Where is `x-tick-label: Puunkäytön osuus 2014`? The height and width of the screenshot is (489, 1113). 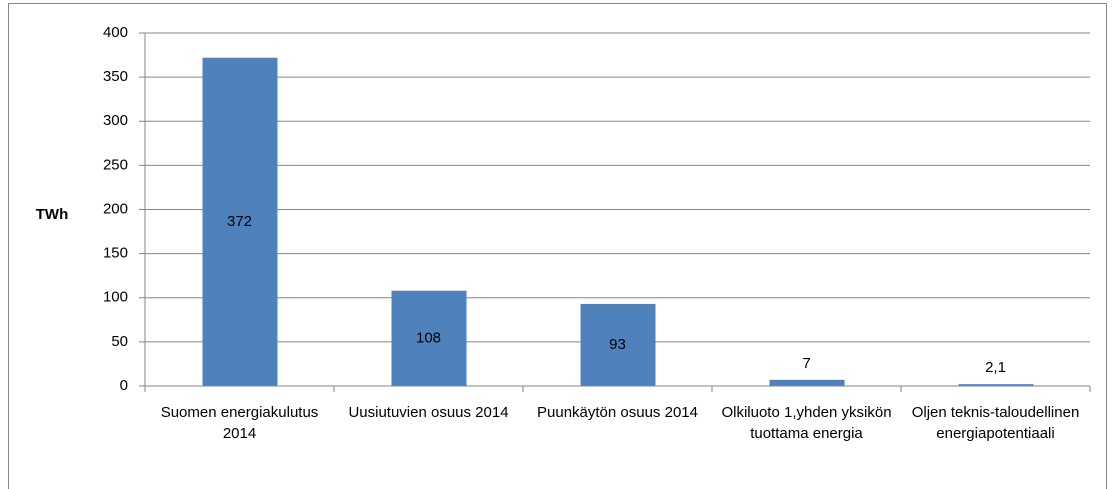
x-tick-label: Puunkäytön osuus 2014 is located at coordinates (617, 412).